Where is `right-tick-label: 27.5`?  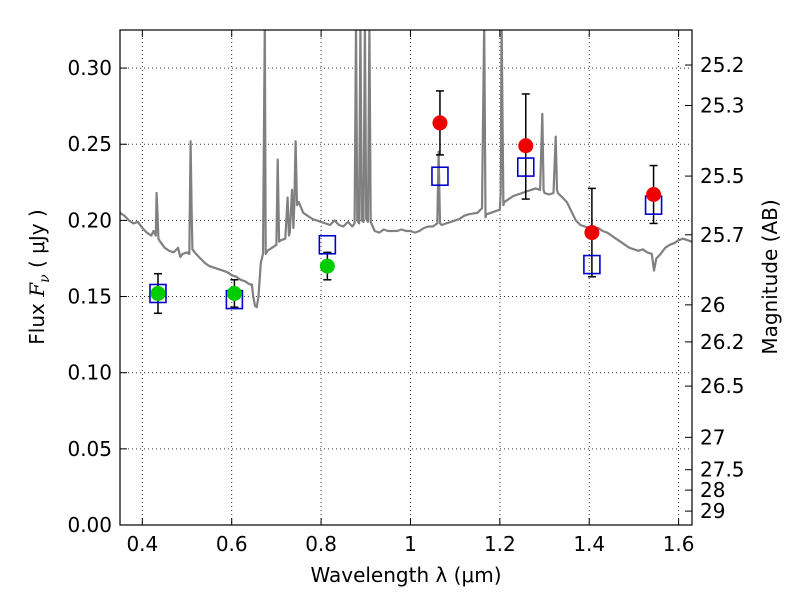
right-tick-label: 27.5 is located at coordinates (722, 470).